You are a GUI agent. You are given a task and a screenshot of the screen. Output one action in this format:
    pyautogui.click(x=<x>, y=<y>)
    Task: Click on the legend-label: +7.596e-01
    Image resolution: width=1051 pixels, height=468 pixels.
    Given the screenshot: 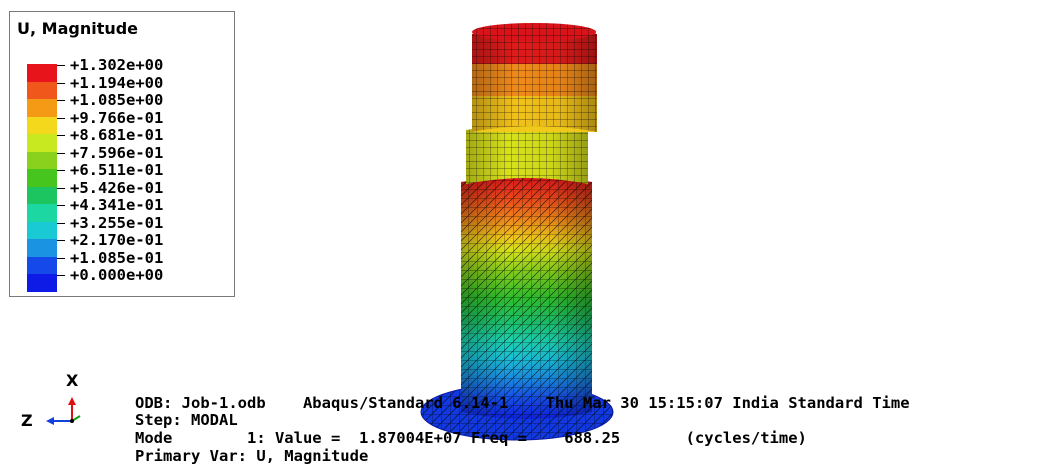 What is the action you would take?
    pyautogui.click(x=117, y=152)
    